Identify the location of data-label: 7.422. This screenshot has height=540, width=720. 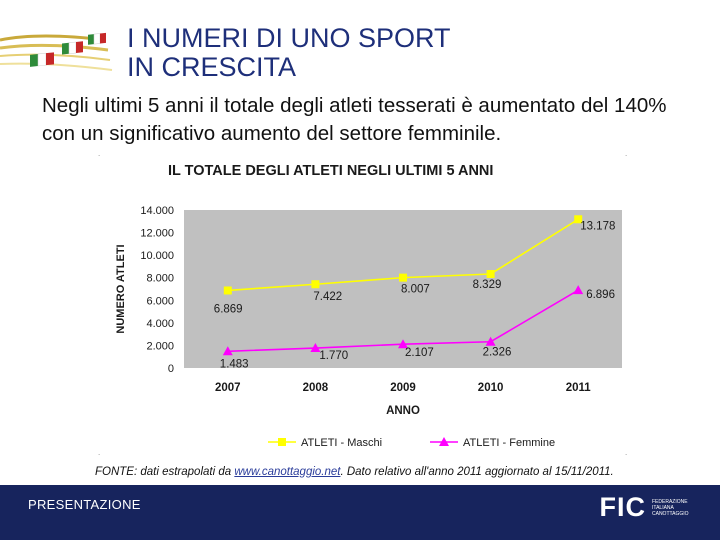
(327, 297).